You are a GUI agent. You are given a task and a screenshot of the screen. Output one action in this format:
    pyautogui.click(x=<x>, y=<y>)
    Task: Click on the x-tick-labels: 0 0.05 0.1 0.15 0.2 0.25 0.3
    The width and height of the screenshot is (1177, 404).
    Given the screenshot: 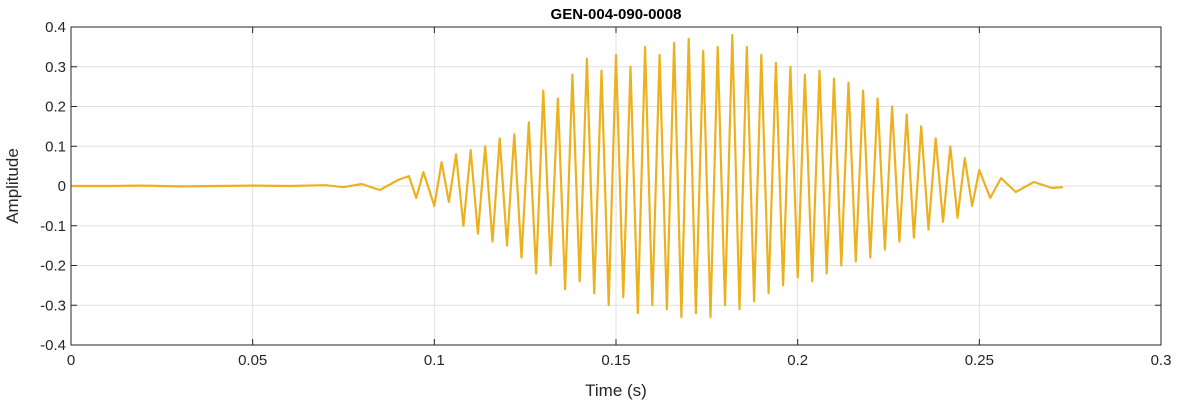 What is the action you would take?
    pyautogui.click(x=619, y=360)
    